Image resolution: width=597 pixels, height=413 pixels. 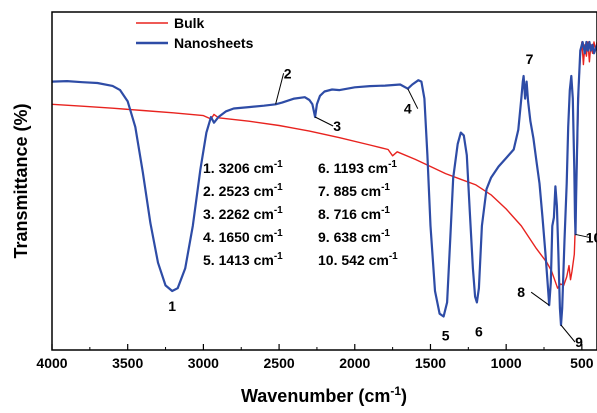 What do you see at coordinates (357, 167) in the screenshot?
I see `peak-list-entry: 6. 1193 cm-1` at bounding box center [357, 167].